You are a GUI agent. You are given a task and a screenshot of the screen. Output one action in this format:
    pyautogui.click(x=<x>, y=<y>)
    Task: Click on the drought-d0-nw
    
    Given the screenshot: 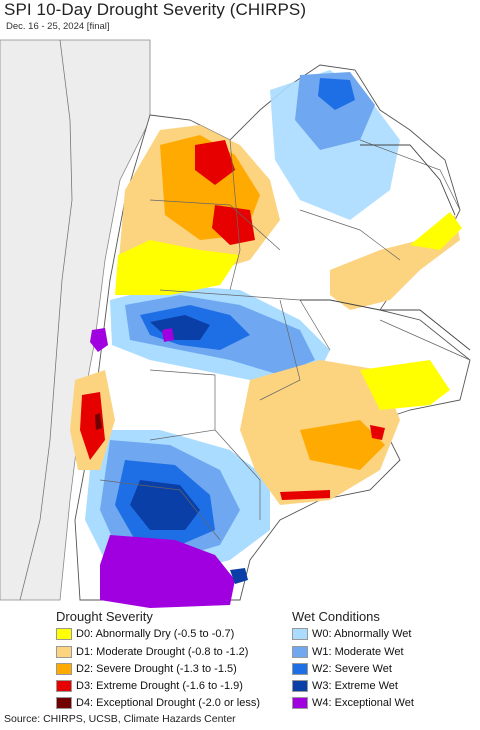 What is the action you would take?
    pyautogui.click(x=177, y=267)
    